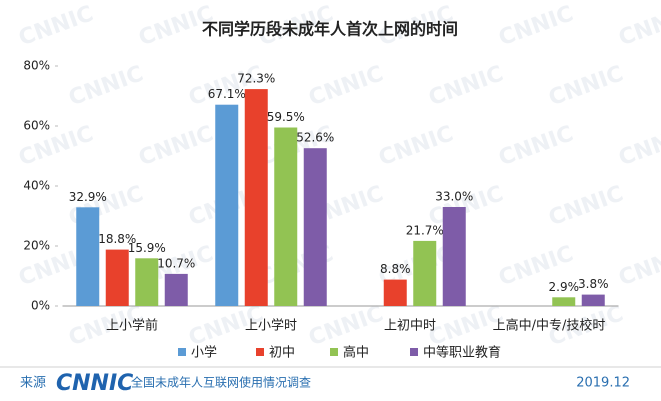 The height and width of the screenshot is (401, 661). I want to click on value-label: 72.3%, so click(256, 79).